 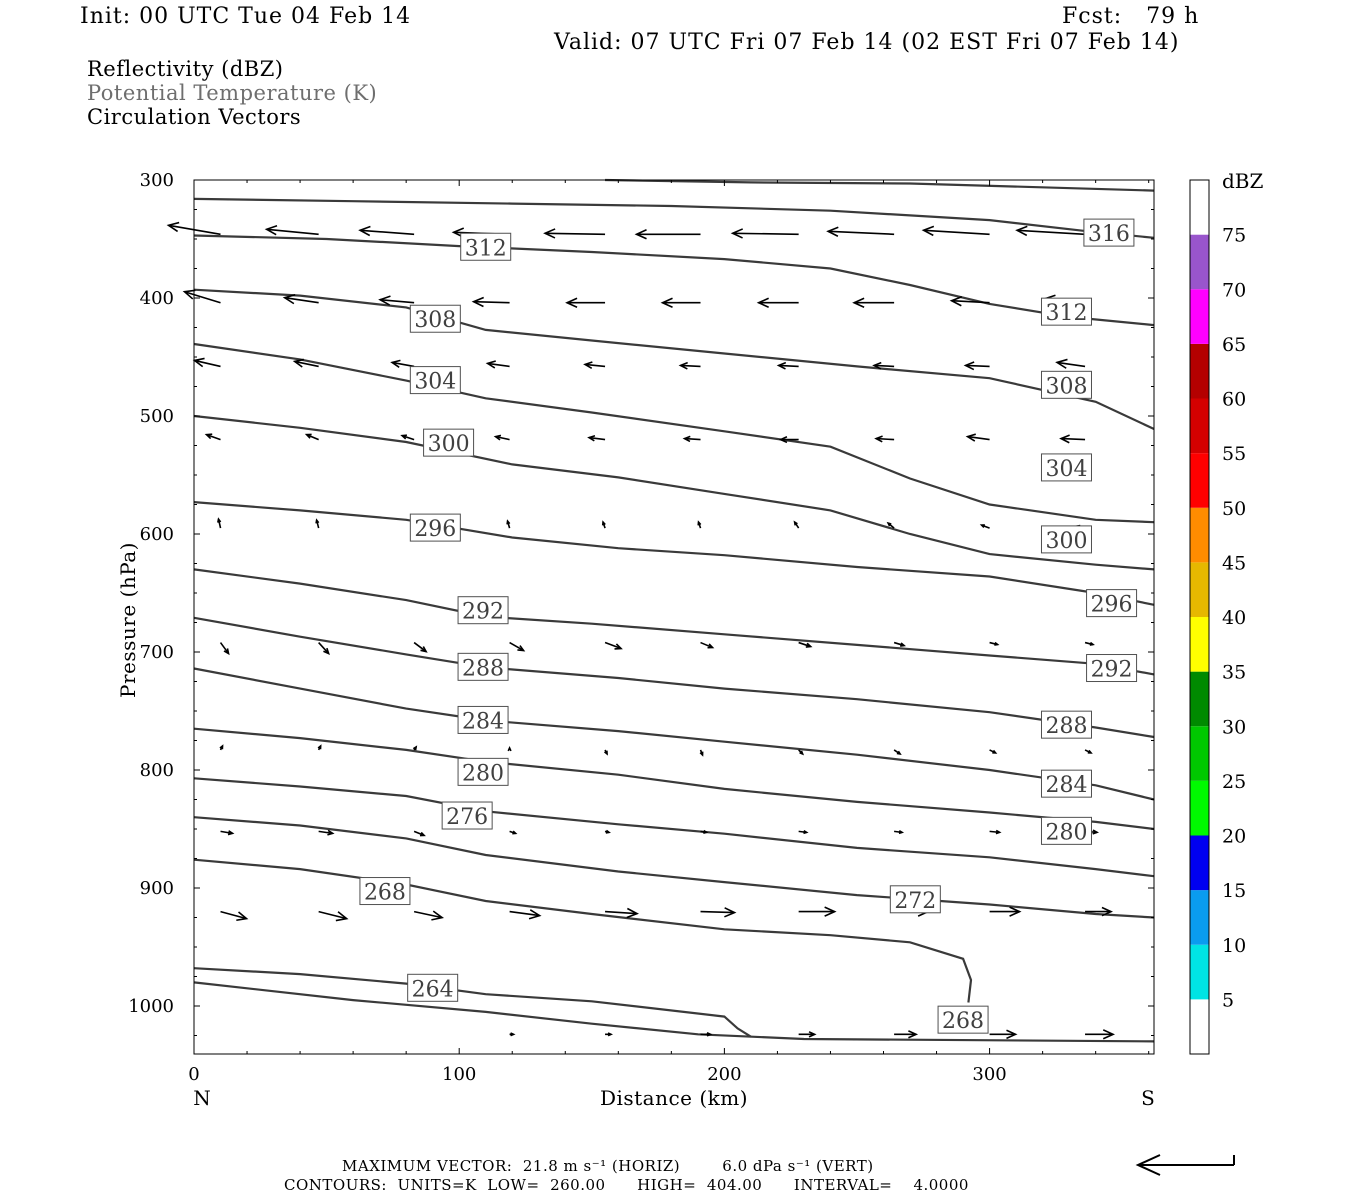 What do you see at coordinates (1234, 891) in the screenshot?
I see `colorbar-level-label: 15` at bounding box center [1234, 891].